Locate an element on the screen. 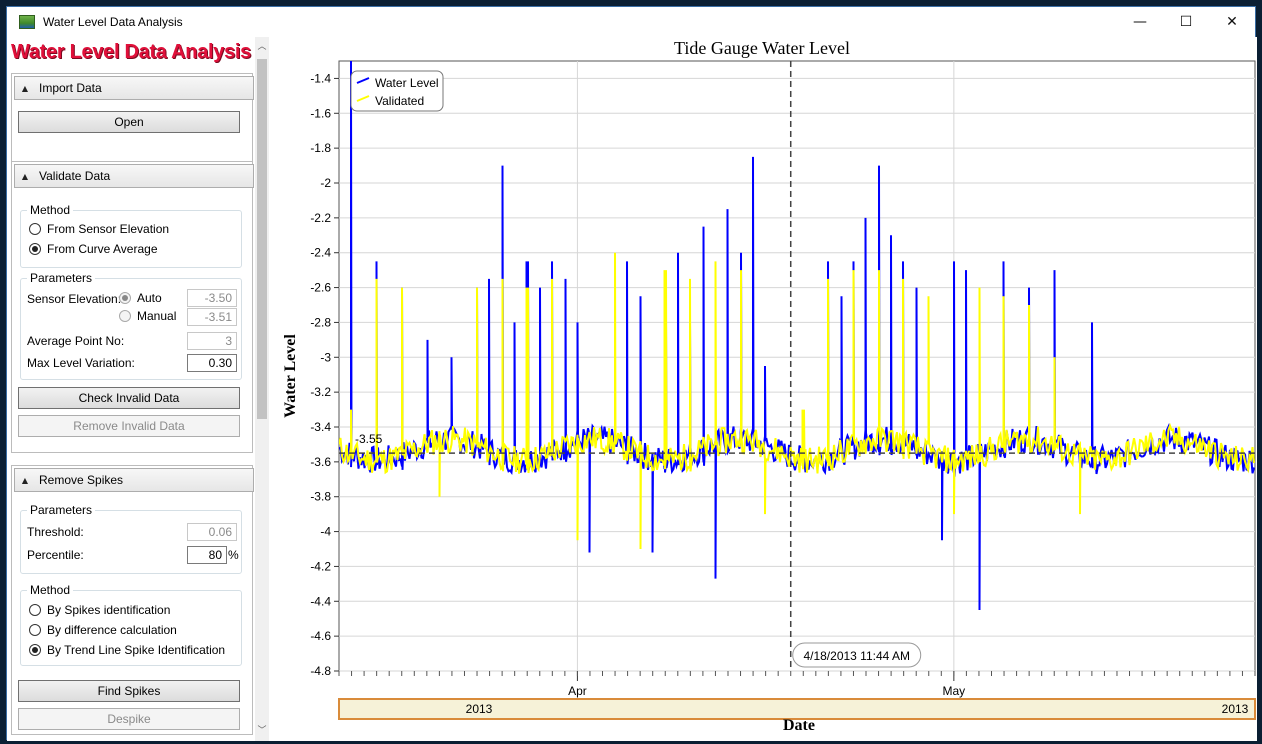 The width and height of the screenshot is (1262, 744). open-button: Open is located at coordinates (129, 122).